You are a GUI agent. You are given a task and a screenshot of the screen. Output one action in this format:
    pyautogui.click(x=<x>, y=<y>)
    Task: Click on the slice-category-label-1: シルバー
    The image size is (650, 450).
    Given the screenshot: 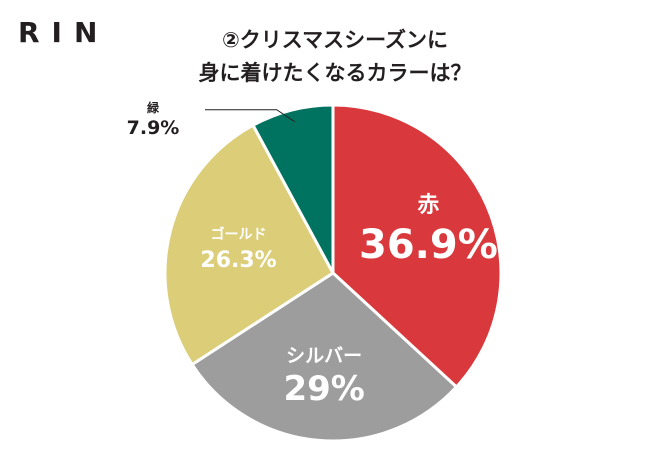 What is the action you would take?
    pyautogui.click(x=324, y=356)
    